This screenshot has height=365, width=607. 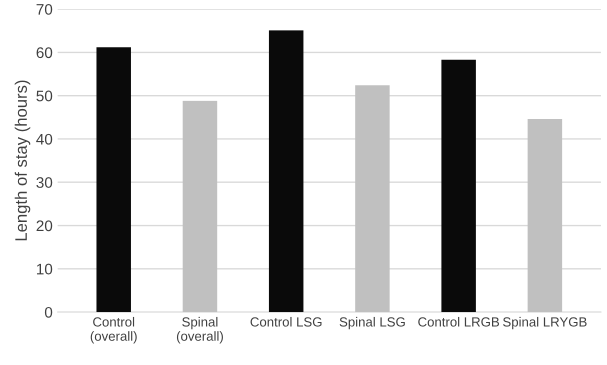 What do you see at coordinates (372, 323) in the screenshot?
I see `x-tick-label: Spinal LSG` at bounding box center [372, 323].